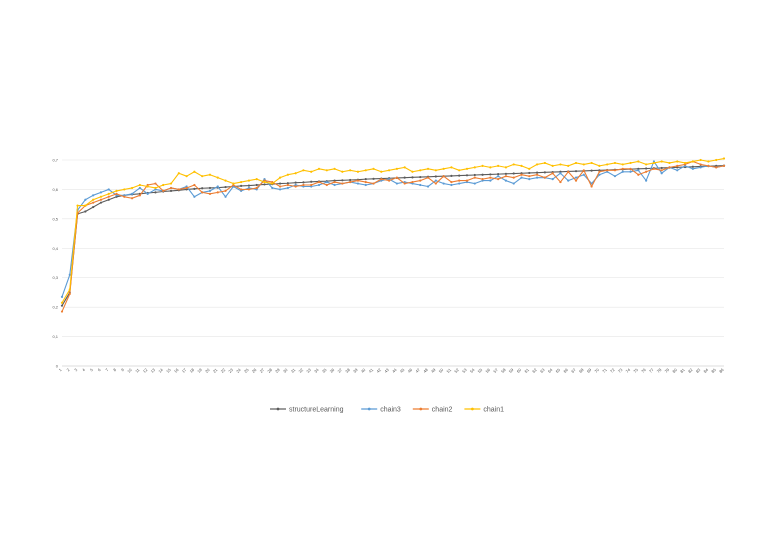 This screenshot has height=552, width=778. Describe the element at coordinates (277, 370) in the screenshot. I see `x-tick-label: 29` at that location.